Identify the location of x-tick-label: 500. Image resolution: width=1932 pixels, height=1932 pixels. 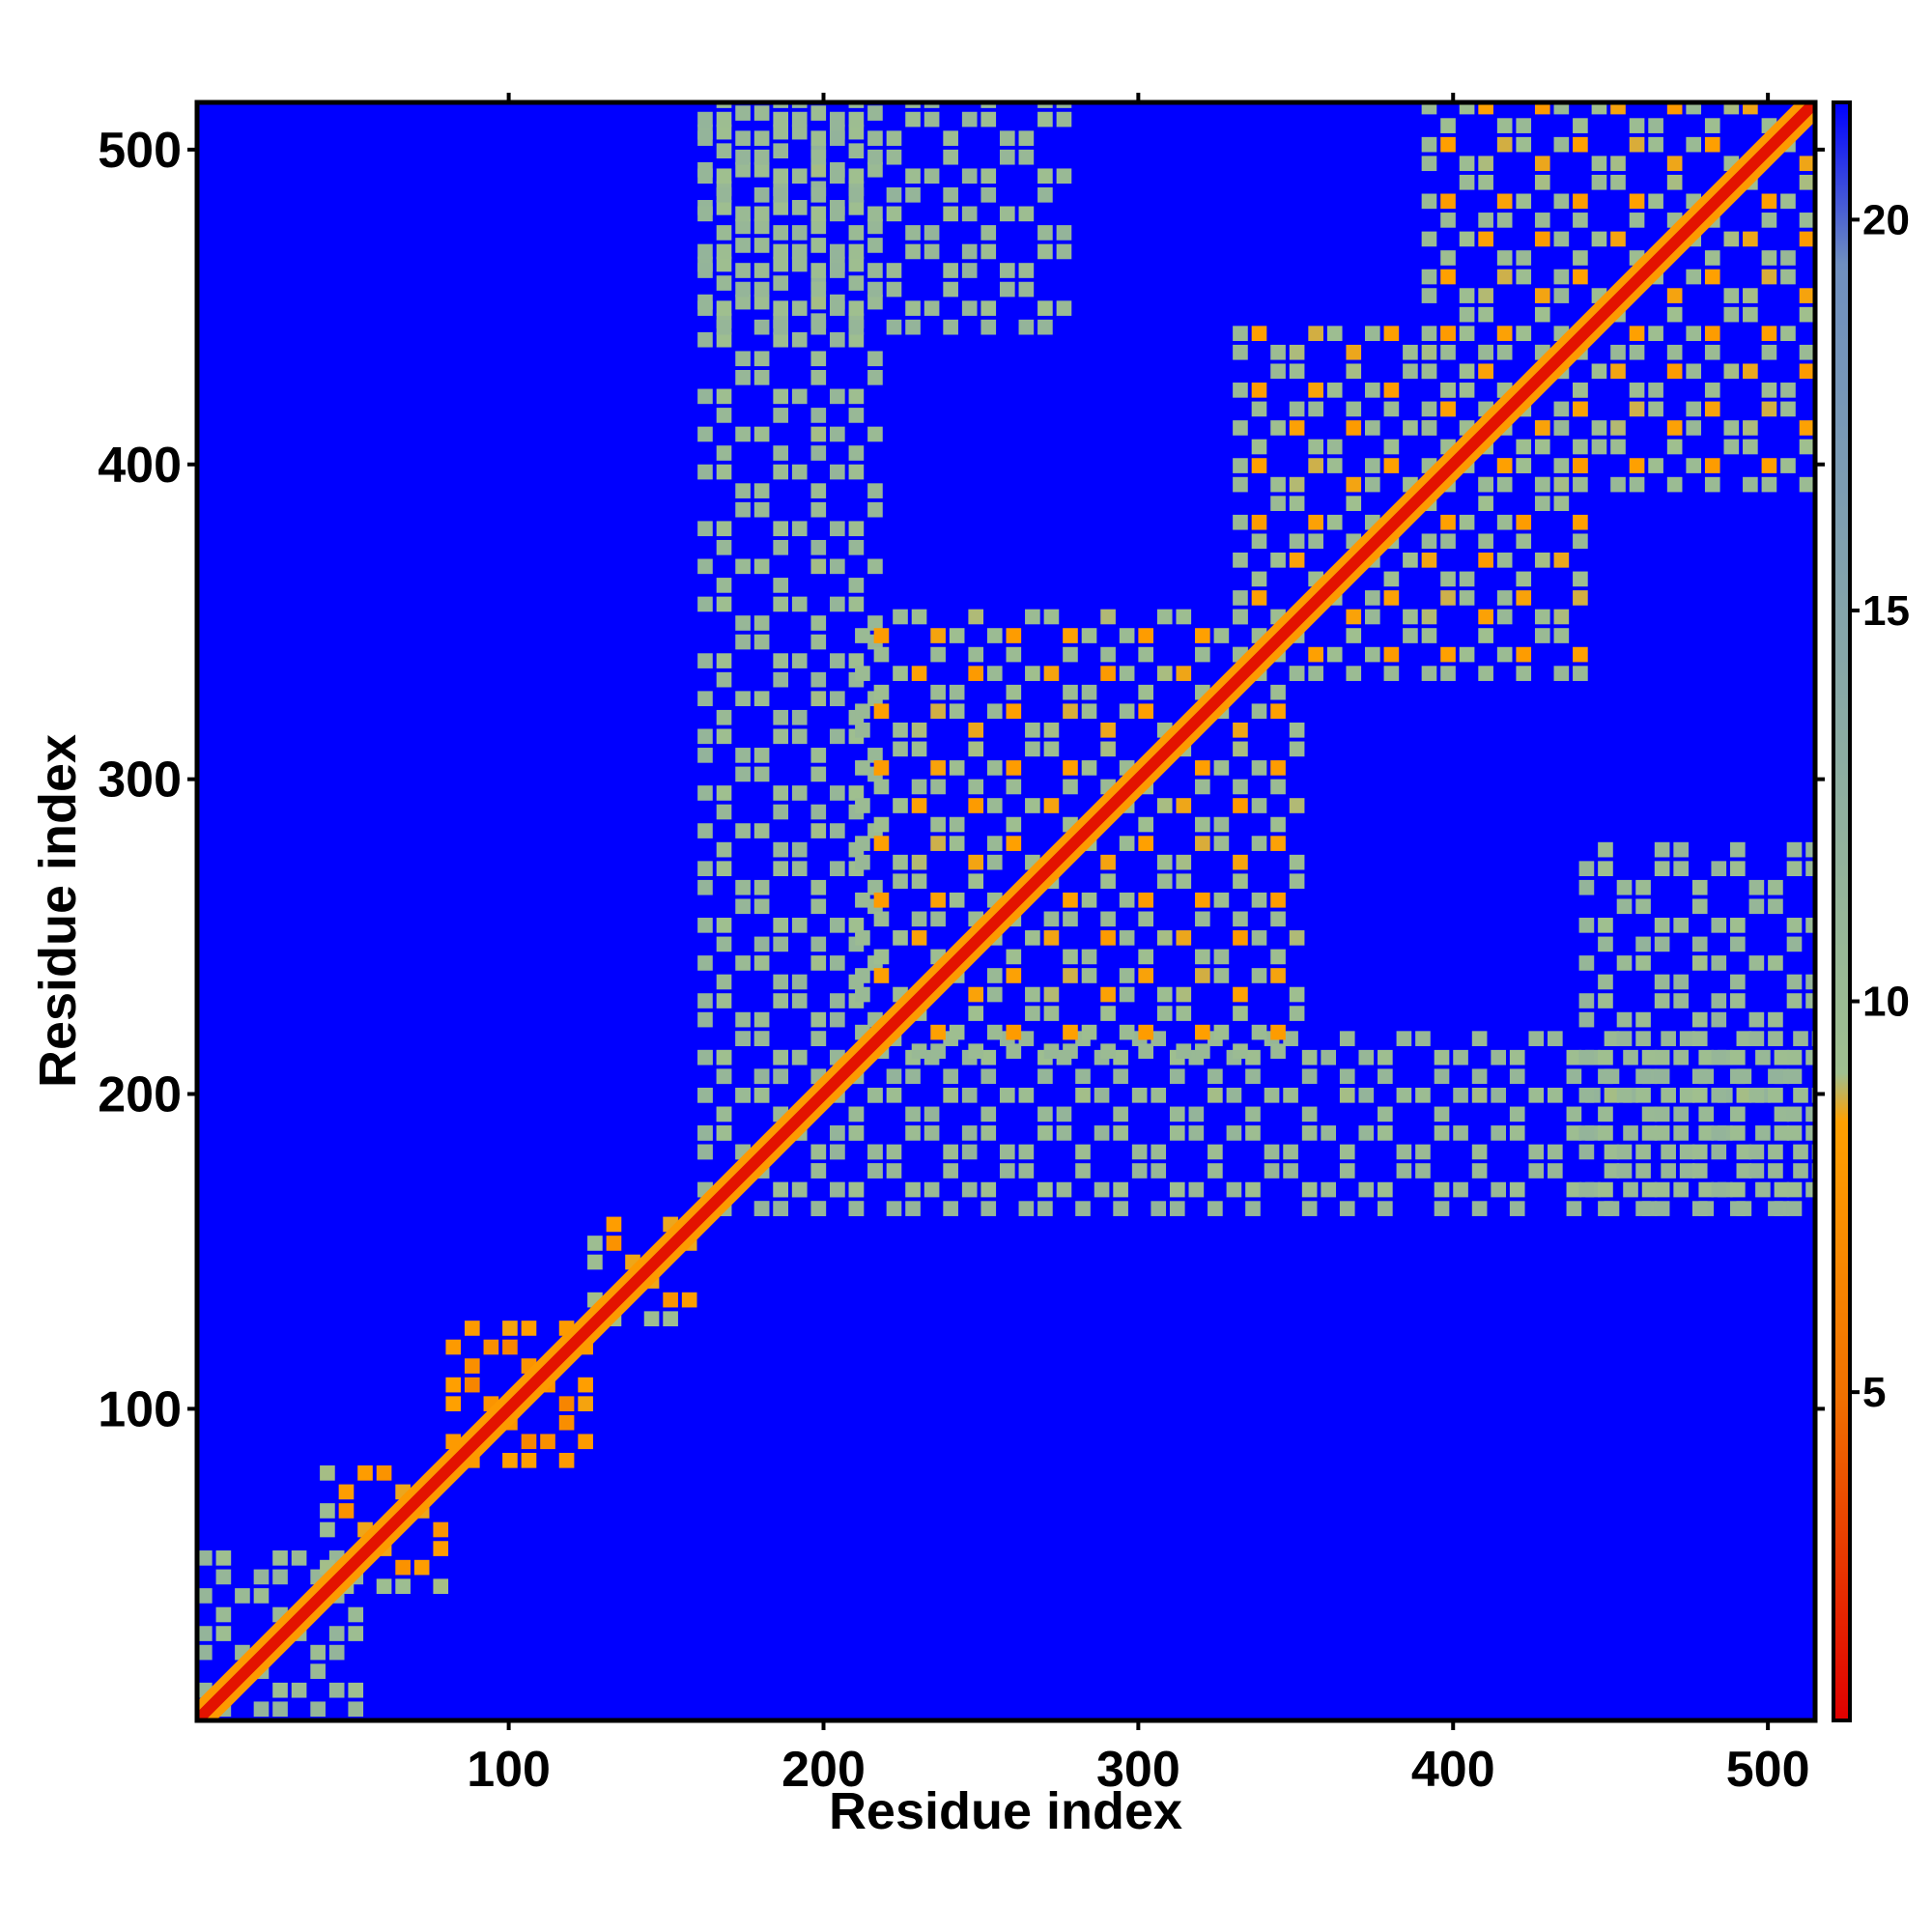
(1768, 1770).